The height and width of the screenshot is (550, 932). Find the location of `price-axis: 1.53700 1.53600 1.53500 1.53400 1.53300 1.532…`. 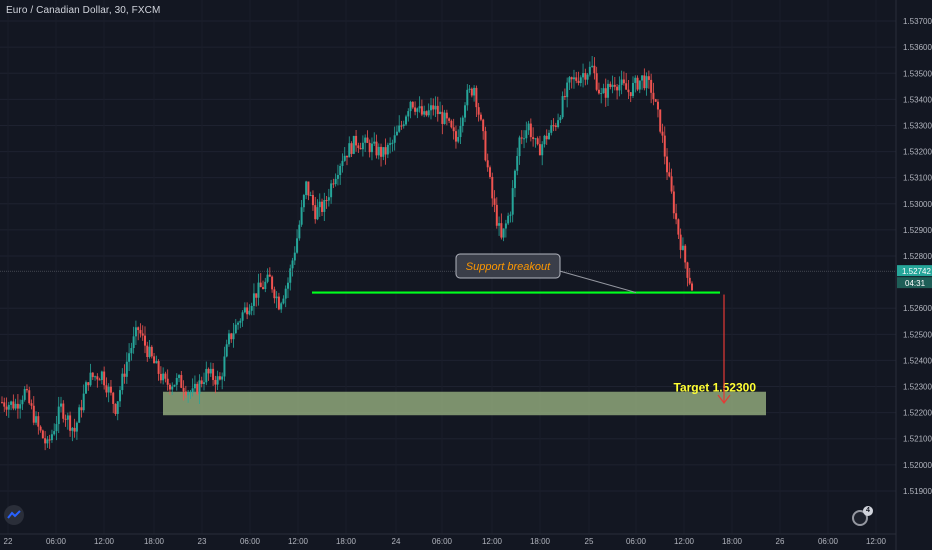

price-axis: 1.53700 1.53600 1.53500 1.53400 1.53300 1.532… is located at coordinates (913, 275).